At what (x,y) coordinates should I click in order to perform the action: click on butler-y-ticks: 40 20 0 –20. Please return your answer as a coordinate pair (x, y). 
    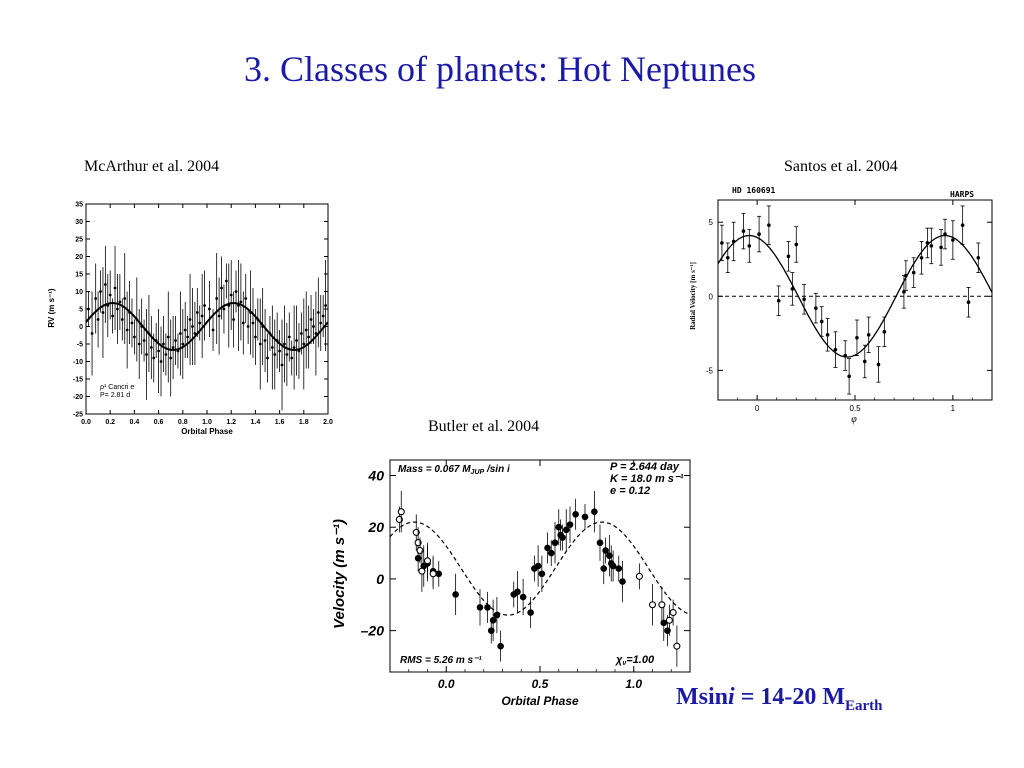
    Looking at the image, I should click on (525, 553).